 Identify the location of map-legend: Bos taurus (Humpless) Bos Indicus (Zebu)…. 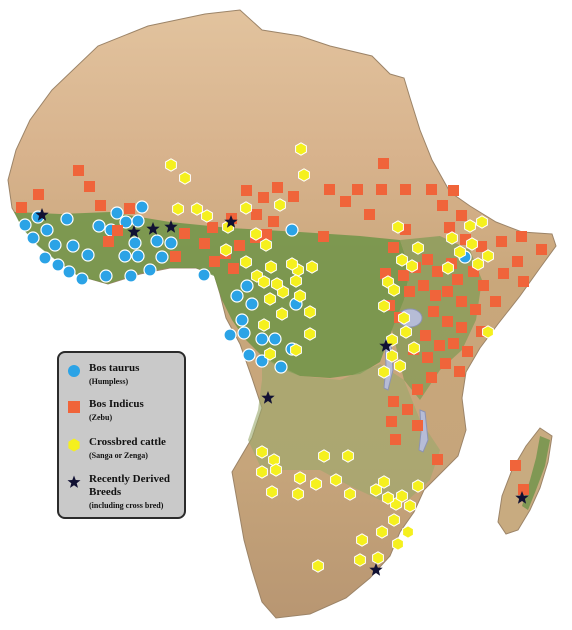
(121, 435).